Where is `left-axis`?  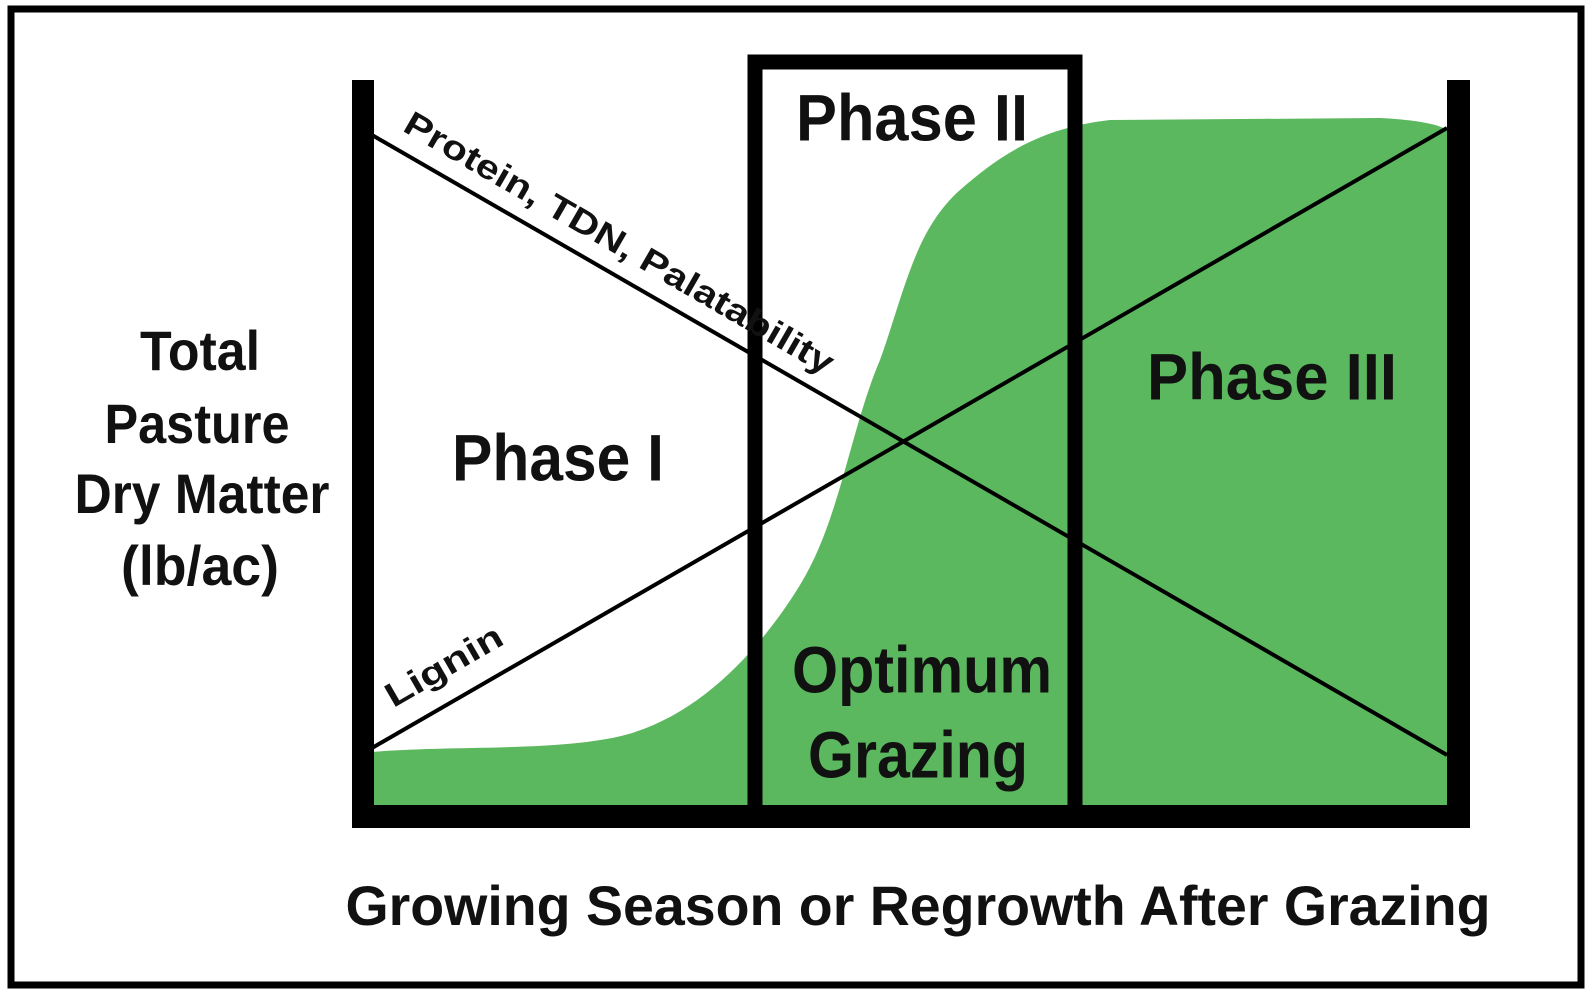
left-axis is located at coordinates (363, 454).